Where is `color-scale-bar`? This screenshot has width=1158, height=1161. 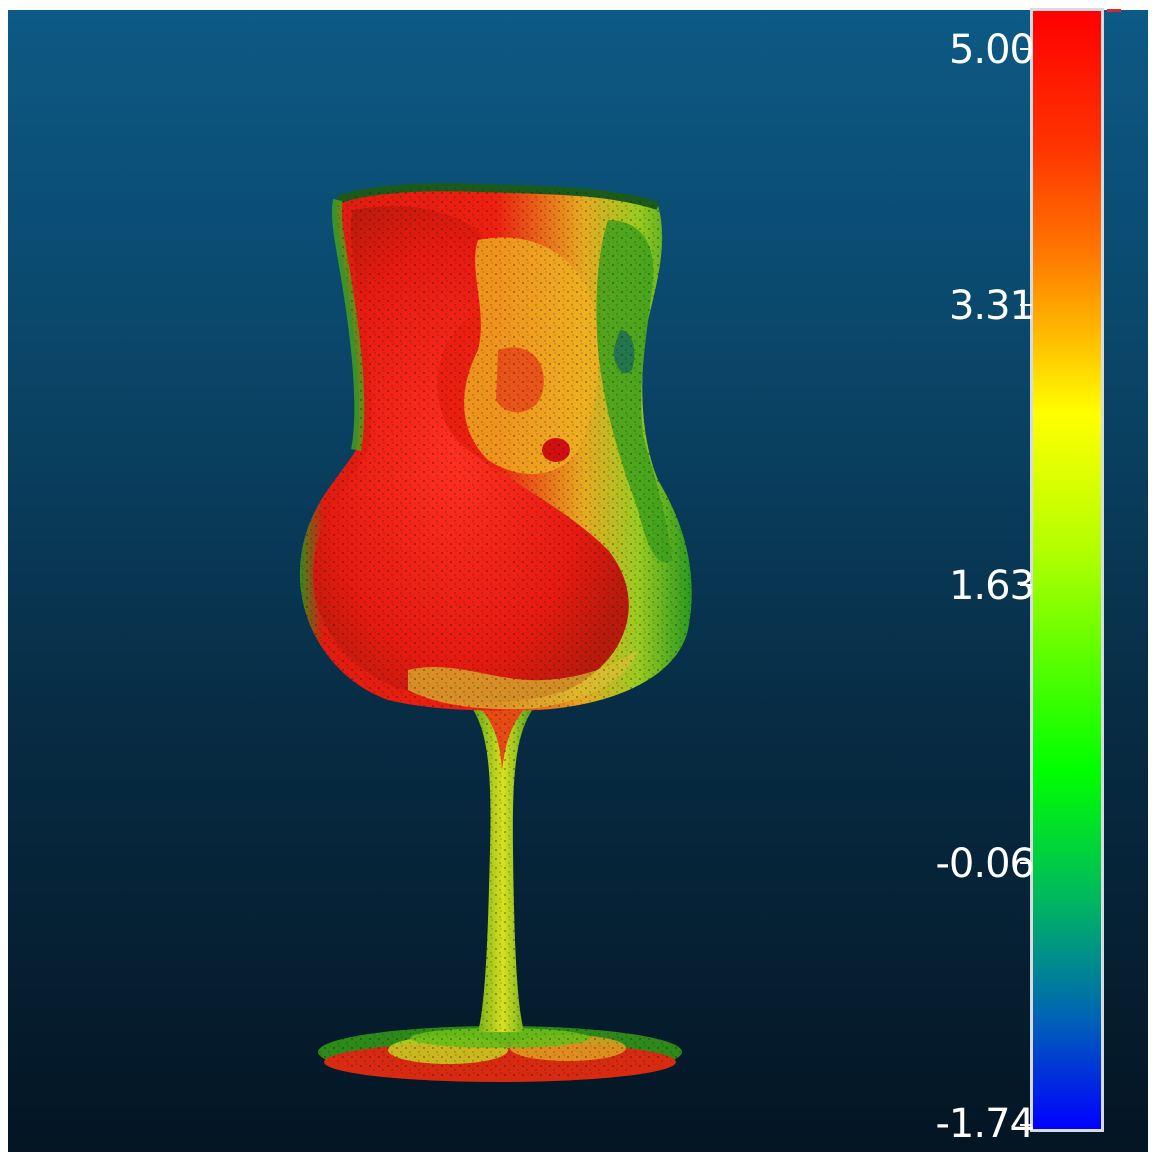 color-scale-bar is located at coordinates (1067, 570).